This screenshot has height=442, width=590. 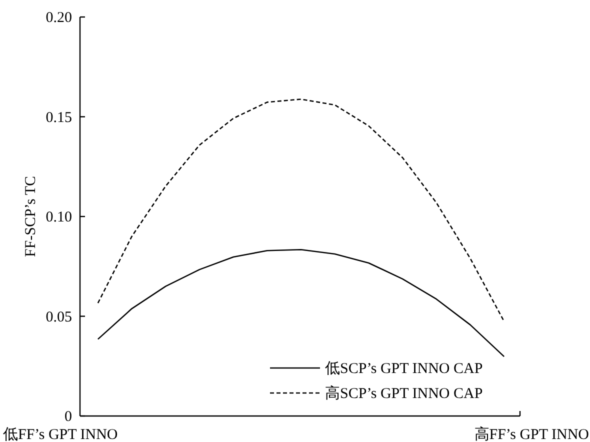 What do you see at coordinates (31, 217) in the screenshot?
I see `y-axis-title: FF-SCP’s TC` at bounding box center [31, 217].